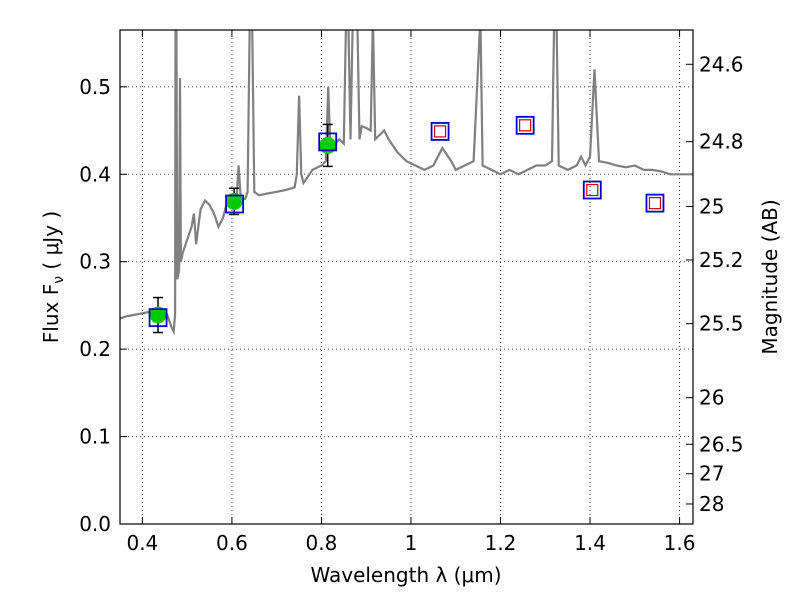 The width and height of the screenshot is (800, 600). Describe the element at coordinates (51, 313) in the screenshot. I see `y-axis-label-main: Flux F` at that location.